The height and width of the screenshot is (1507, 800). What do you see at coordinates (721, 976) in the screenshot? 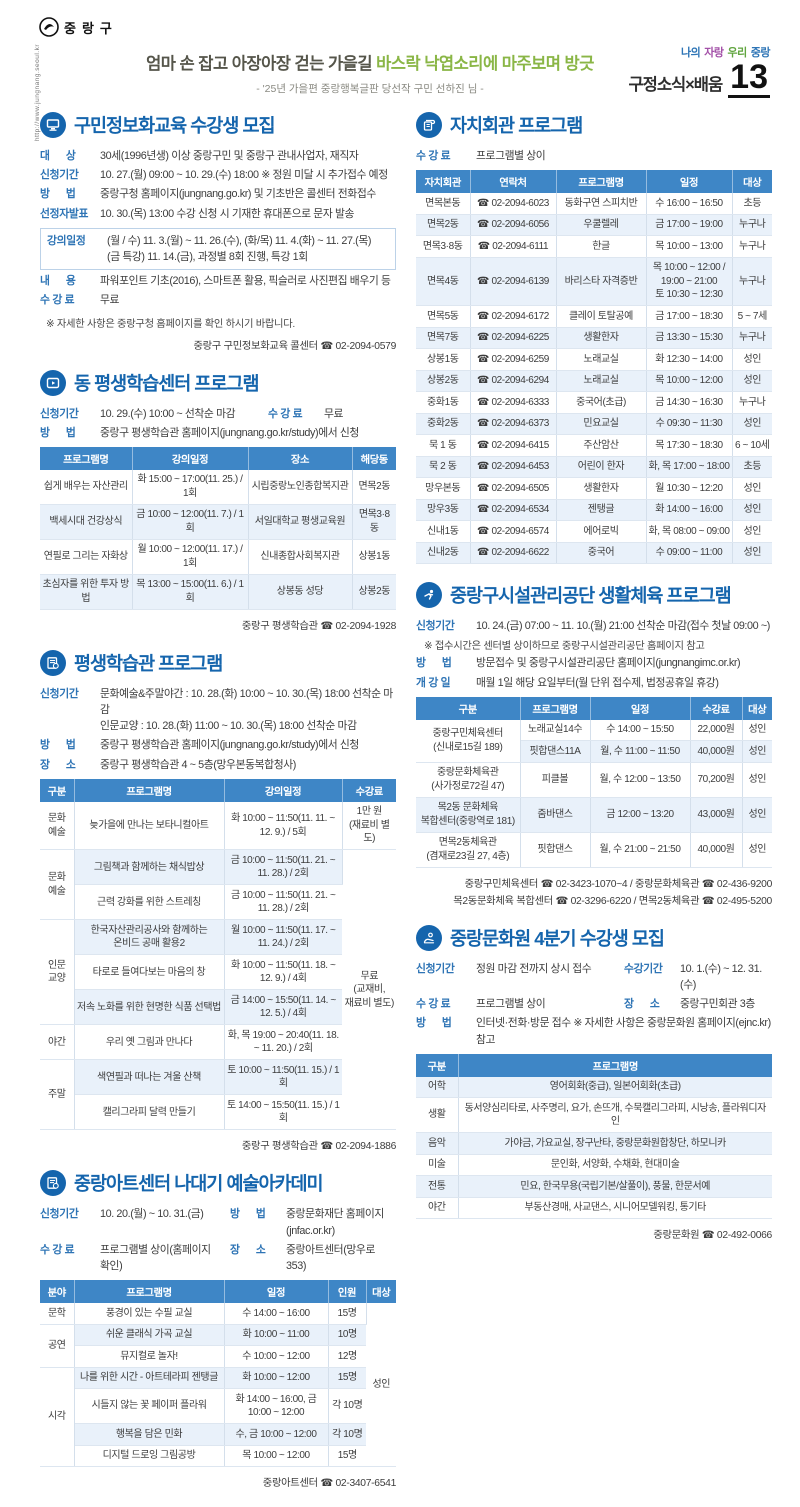
I see `info-value: 10. 1.(수) ~ 12. 31.(수)` at bounding box center [721, 976].